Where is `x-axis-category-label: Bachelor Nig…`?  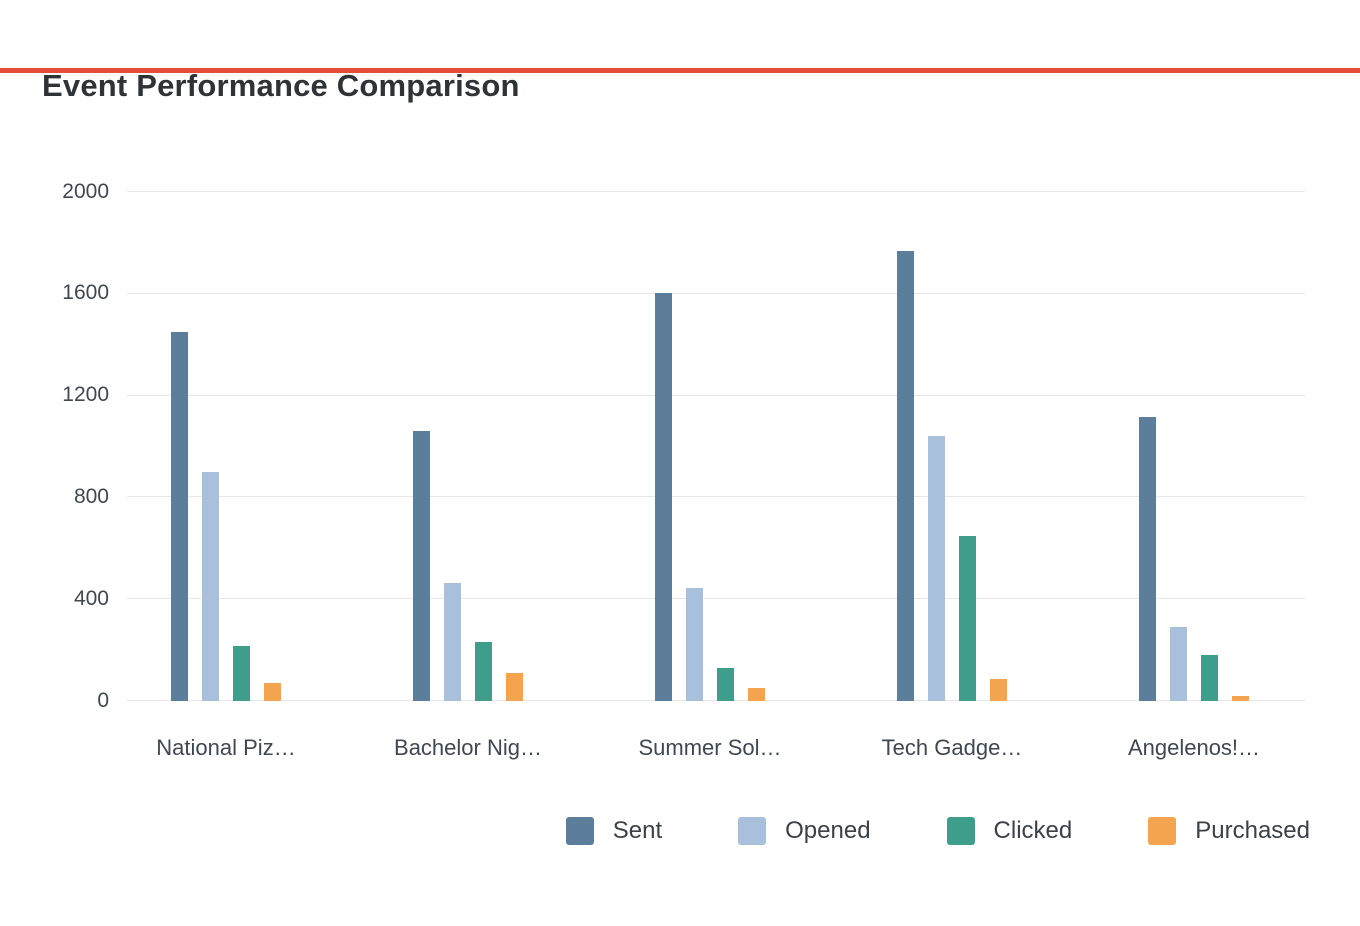 x-axis-category-label: Bachelor Nig… is located at coordinates (468, 747).